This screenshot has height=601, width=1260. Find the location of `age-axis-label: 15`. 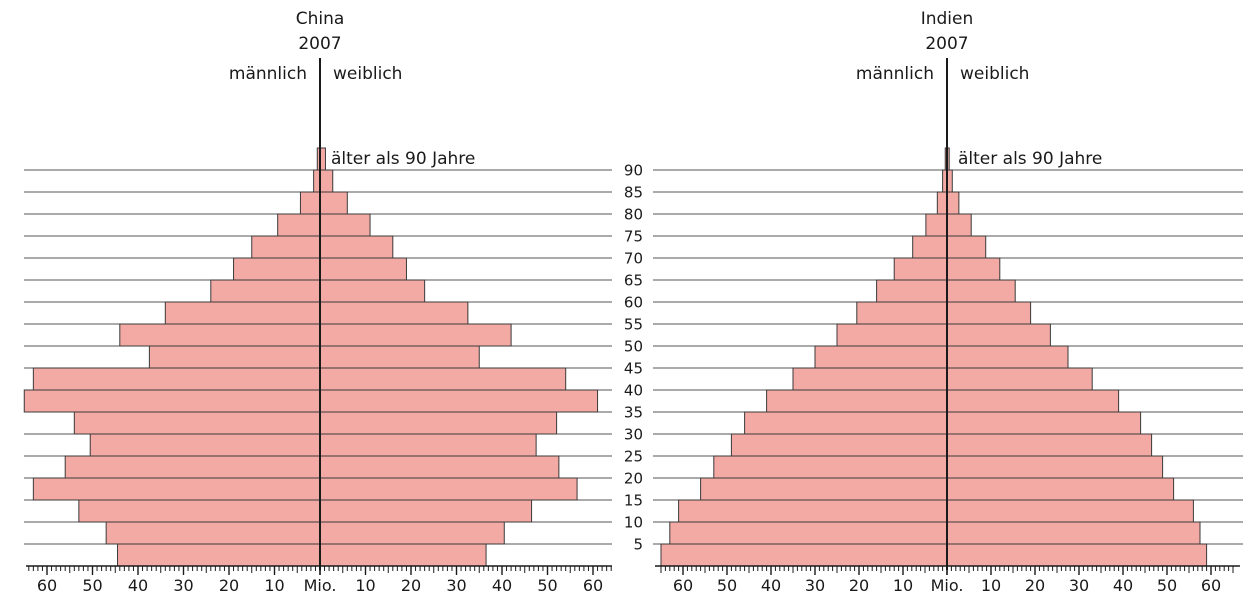

age-axis-label: 15 is located at coordinates (633, 501).